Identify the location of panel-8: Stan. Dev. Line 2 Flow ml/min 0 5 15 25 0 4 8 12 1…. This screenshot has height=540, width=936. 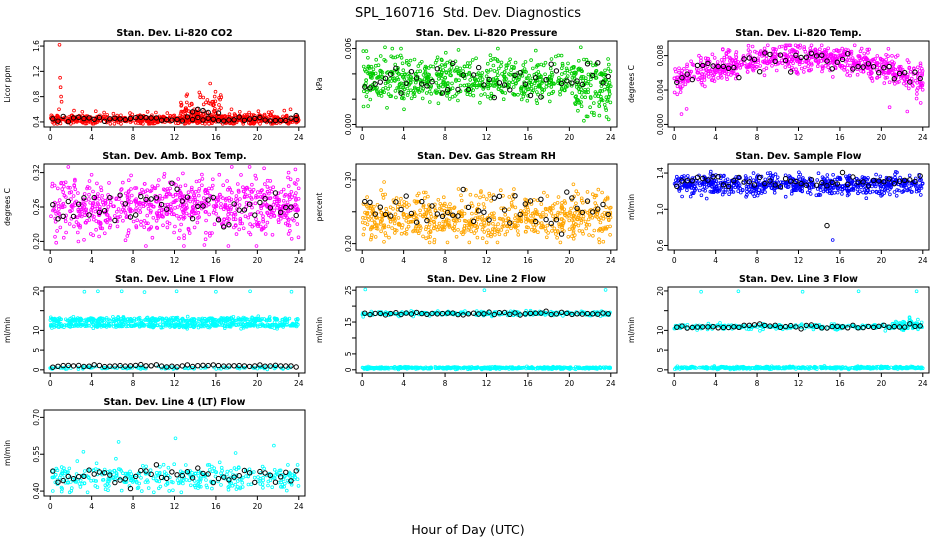
(468, 333).